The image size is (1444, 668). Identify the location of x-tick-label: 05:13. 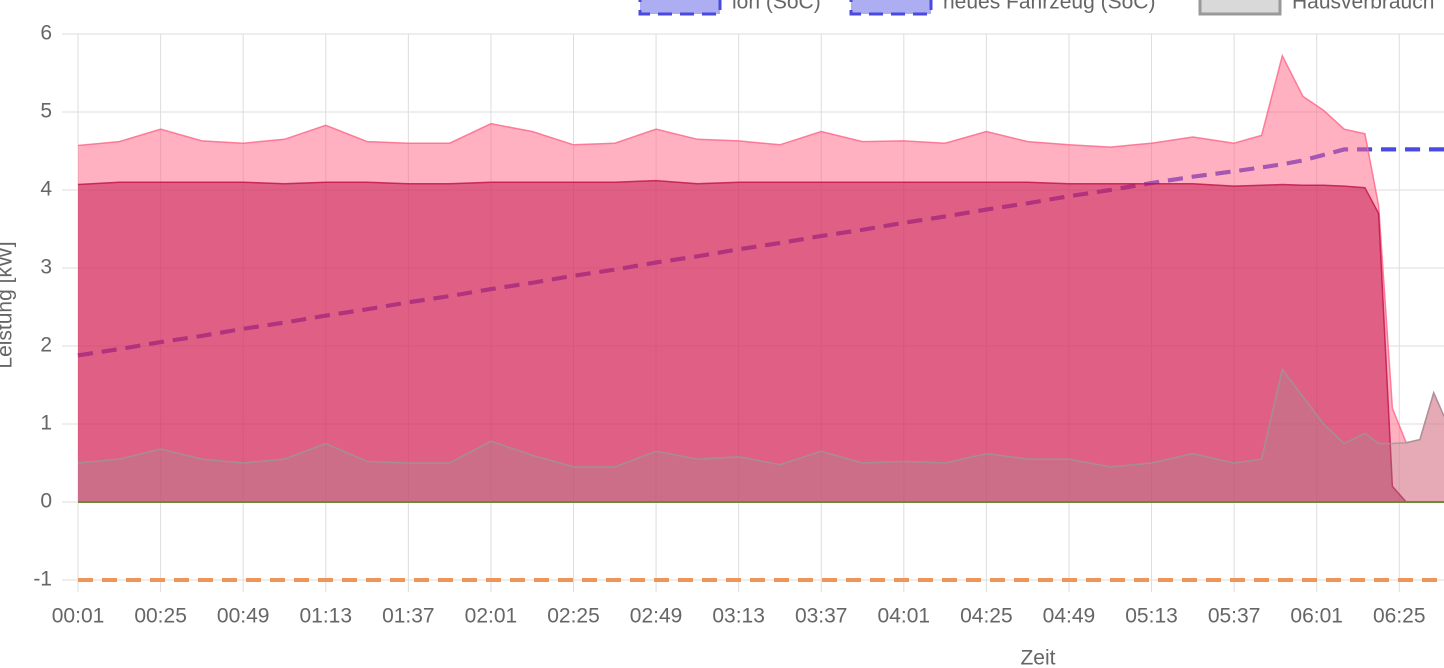
(1151, 616).